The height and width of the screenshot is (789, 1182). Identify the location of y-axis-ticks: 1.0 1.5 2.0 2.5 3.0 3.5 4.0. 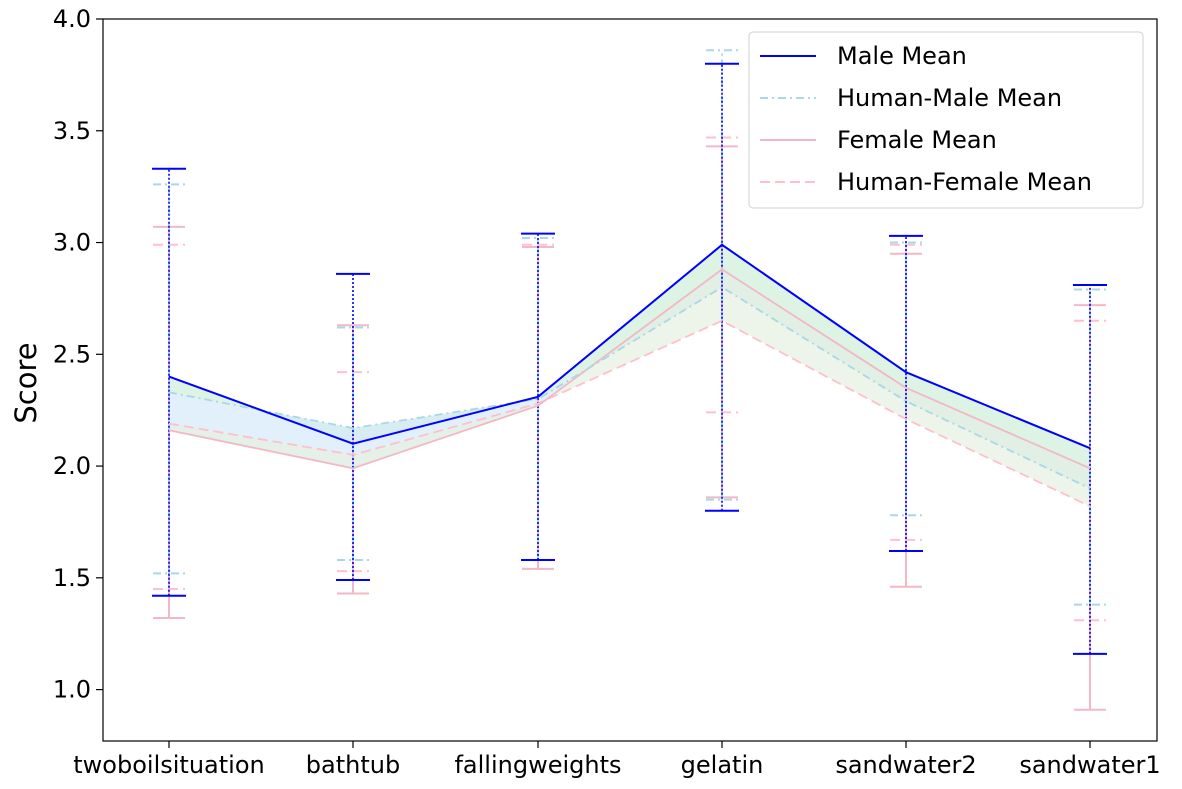
(78, 354).